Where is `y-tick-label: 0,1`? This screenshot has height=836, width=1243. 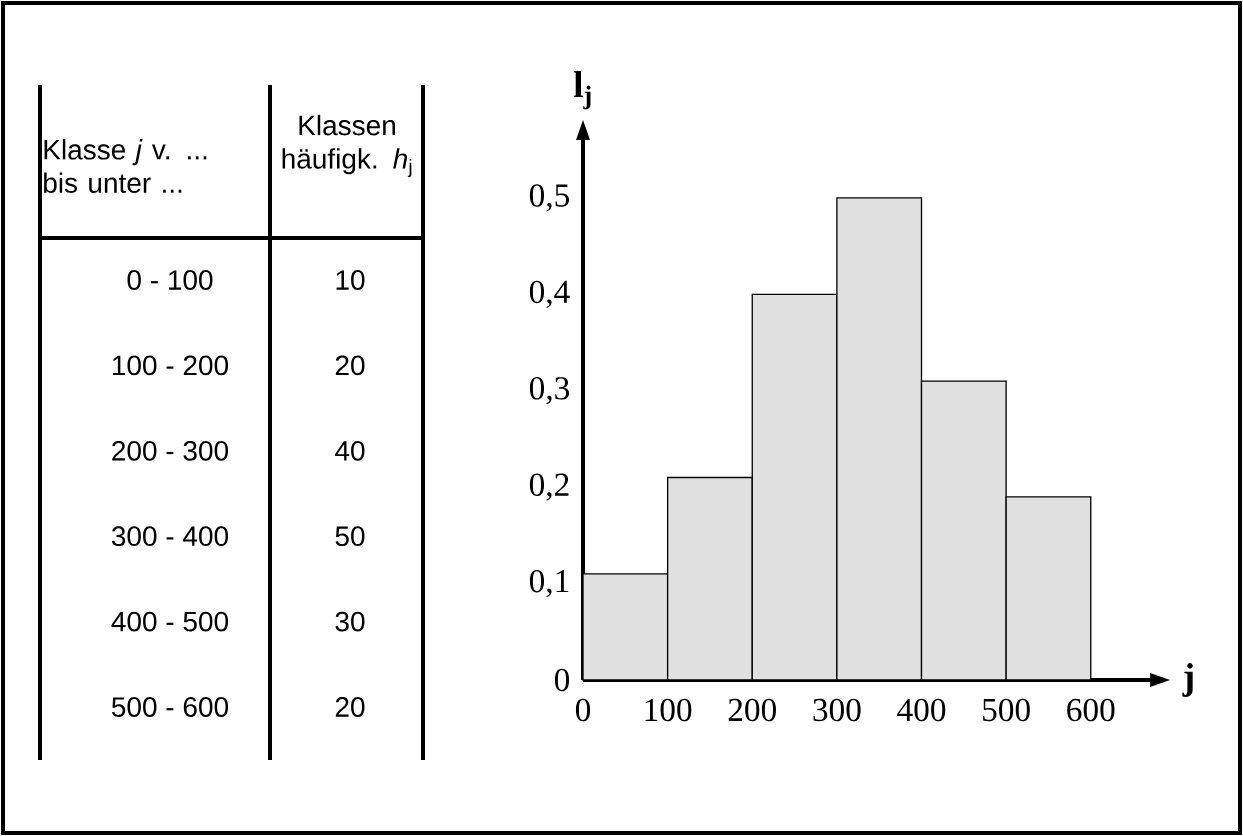 y-tick-label: 0,1 is located at coordinates (549, 583).